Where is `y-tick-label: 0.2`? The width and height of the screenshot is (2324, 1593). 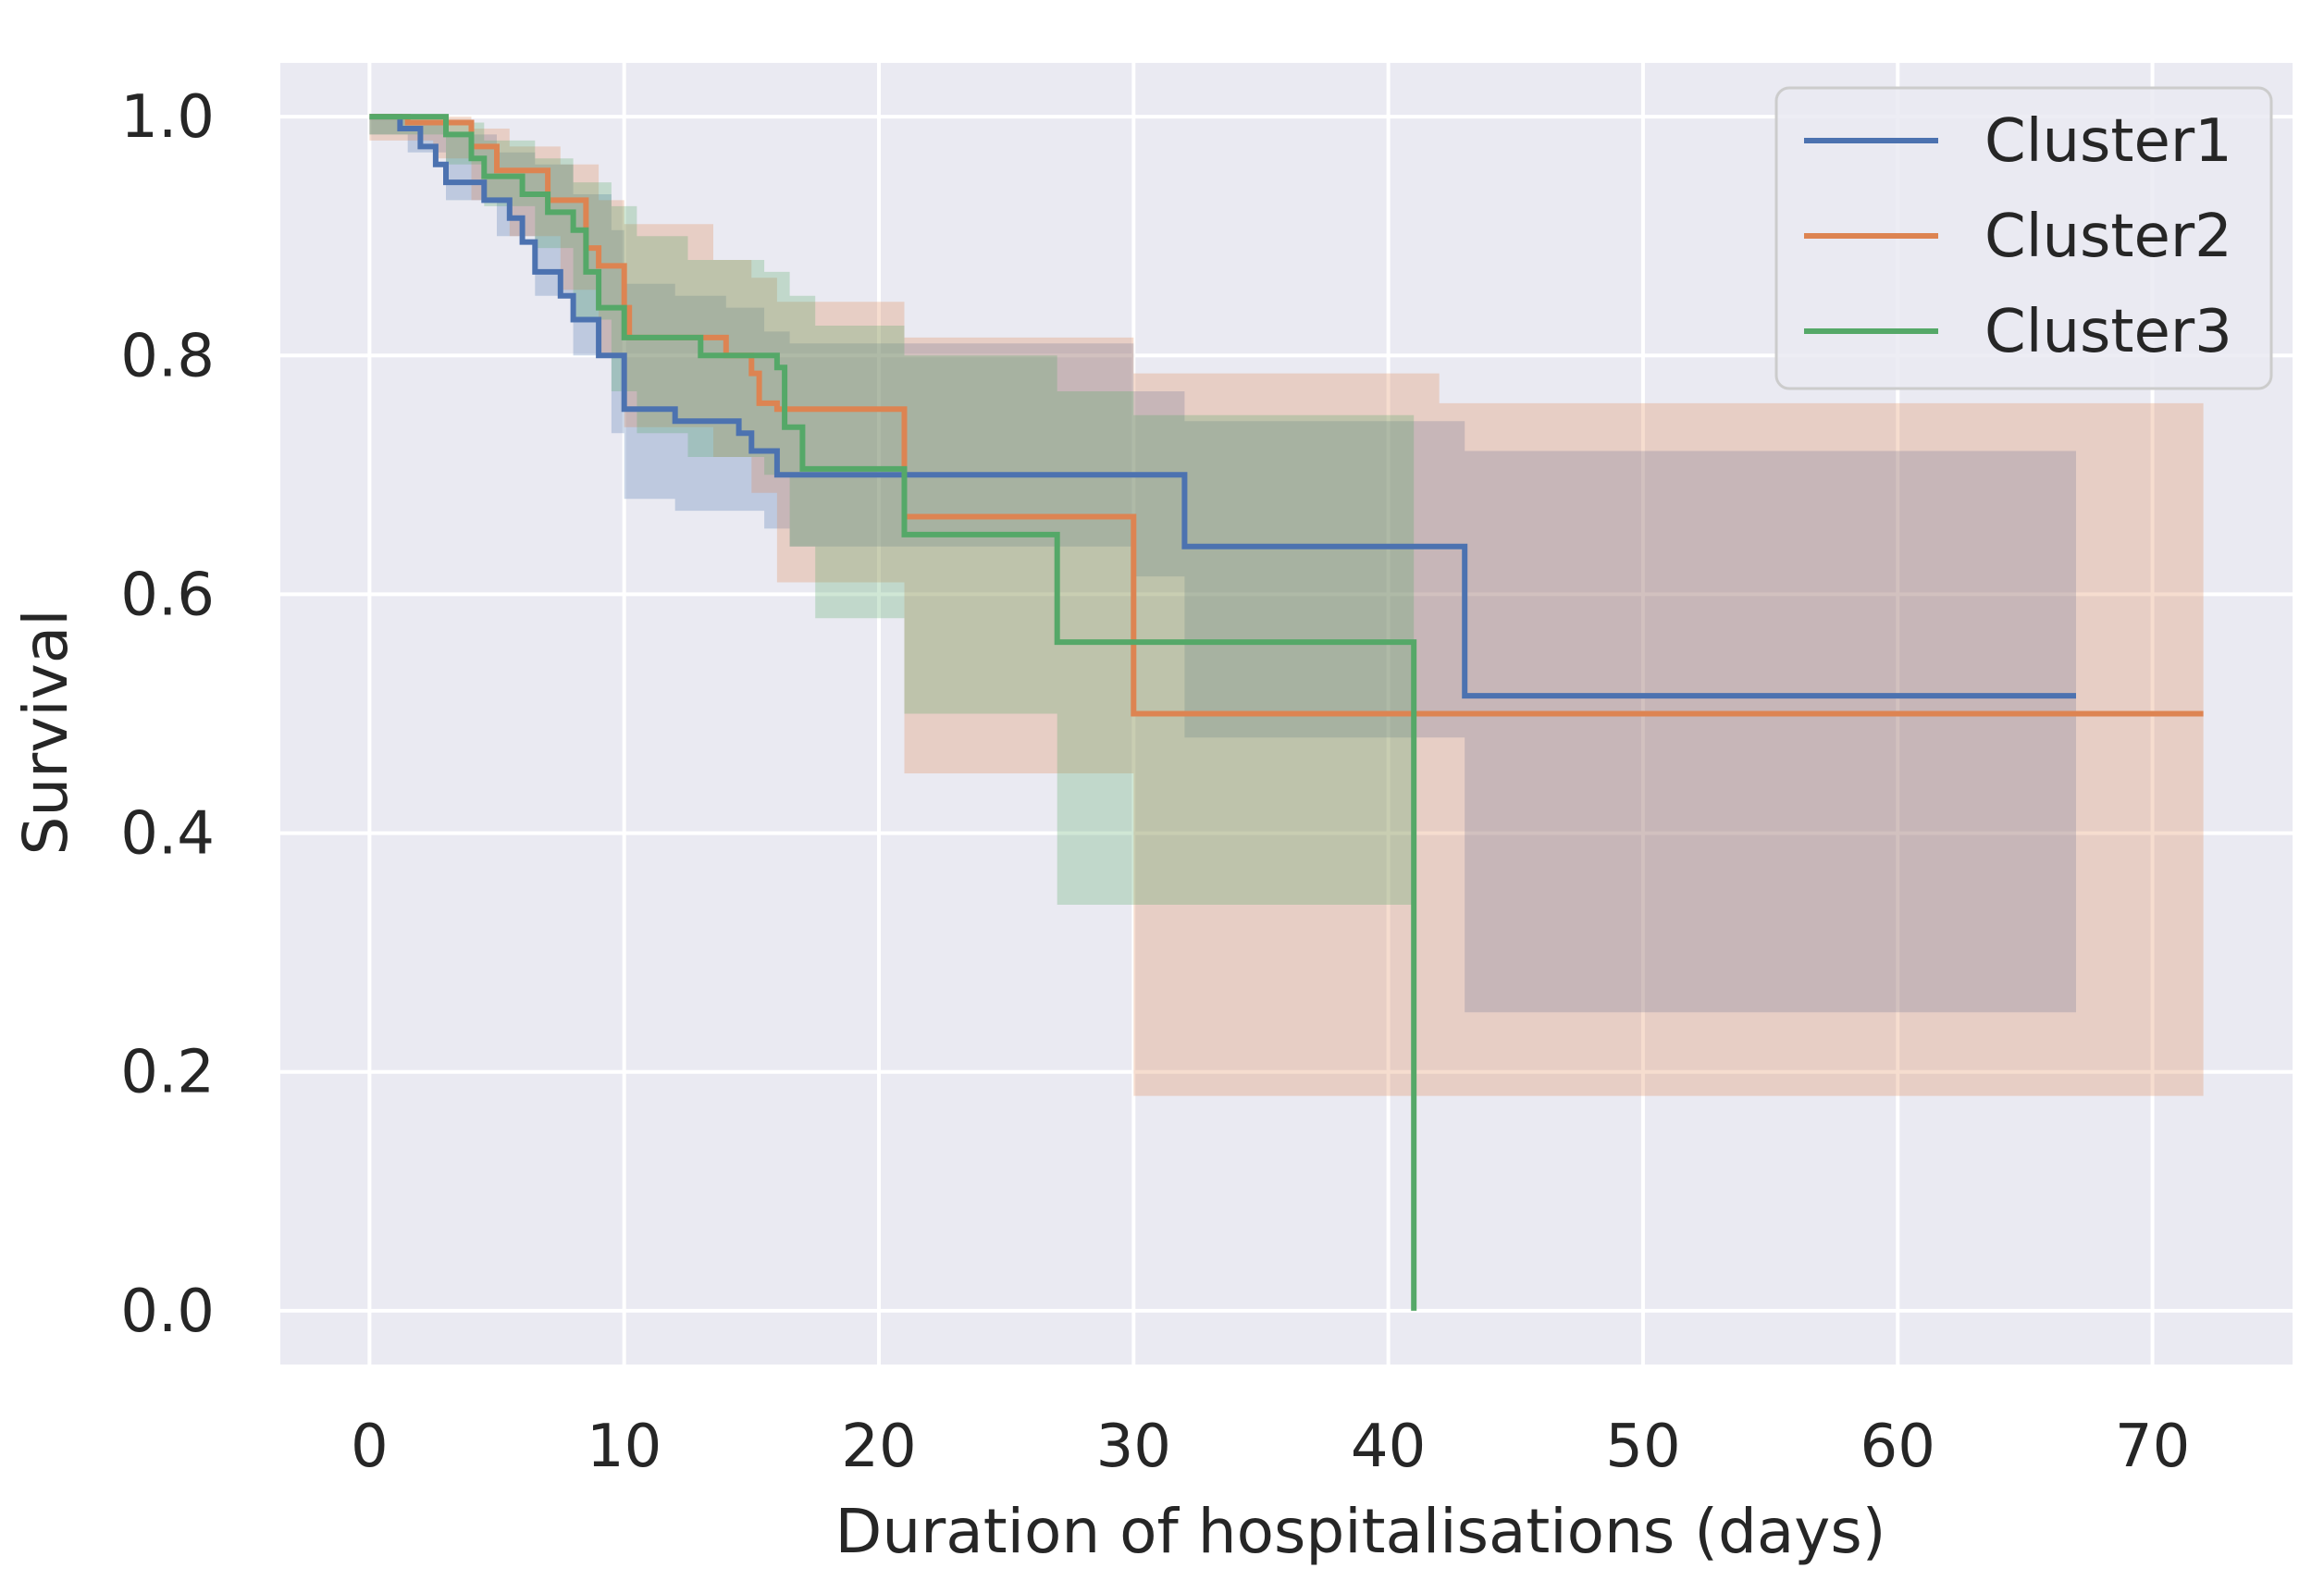
y-tick-label: 0.2 is located at coordinates (167, 1073).